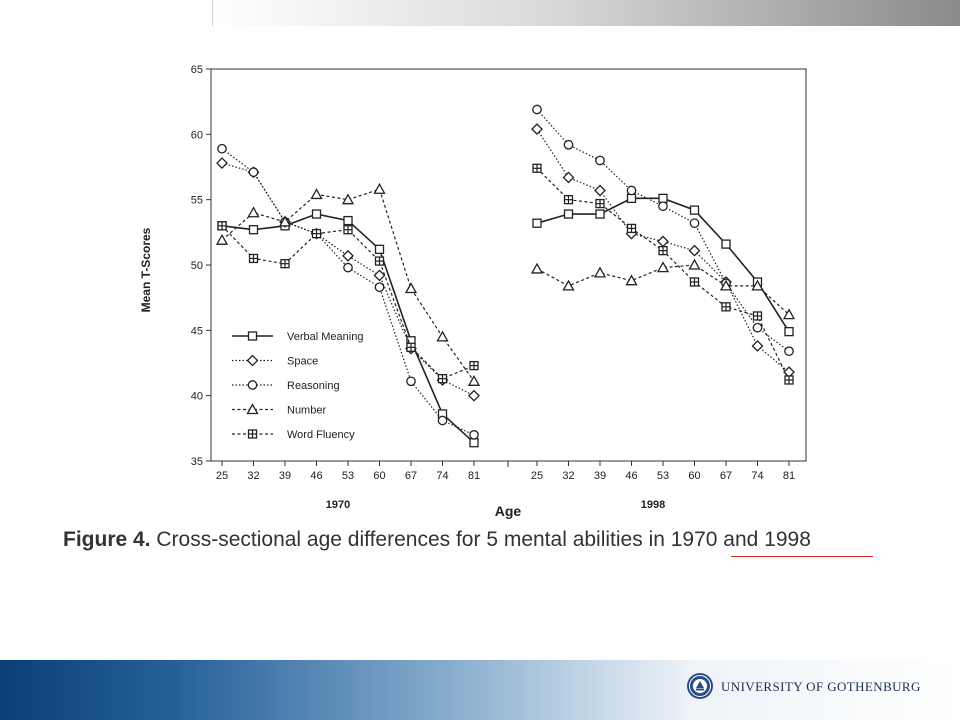 This screenshot has height=720, width=960. Describe the element at coordinates (197, 135) in the screenshot. I see `y-tick-label: 60` at that location.